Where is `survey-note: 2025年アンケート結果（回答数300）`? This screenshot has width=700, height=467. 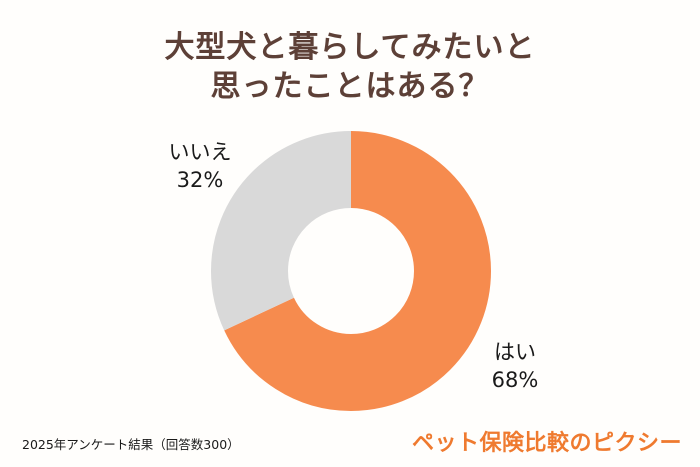
survey-note: 2025年アンケート結果（回答数300） is located at coordinates (131, 444).